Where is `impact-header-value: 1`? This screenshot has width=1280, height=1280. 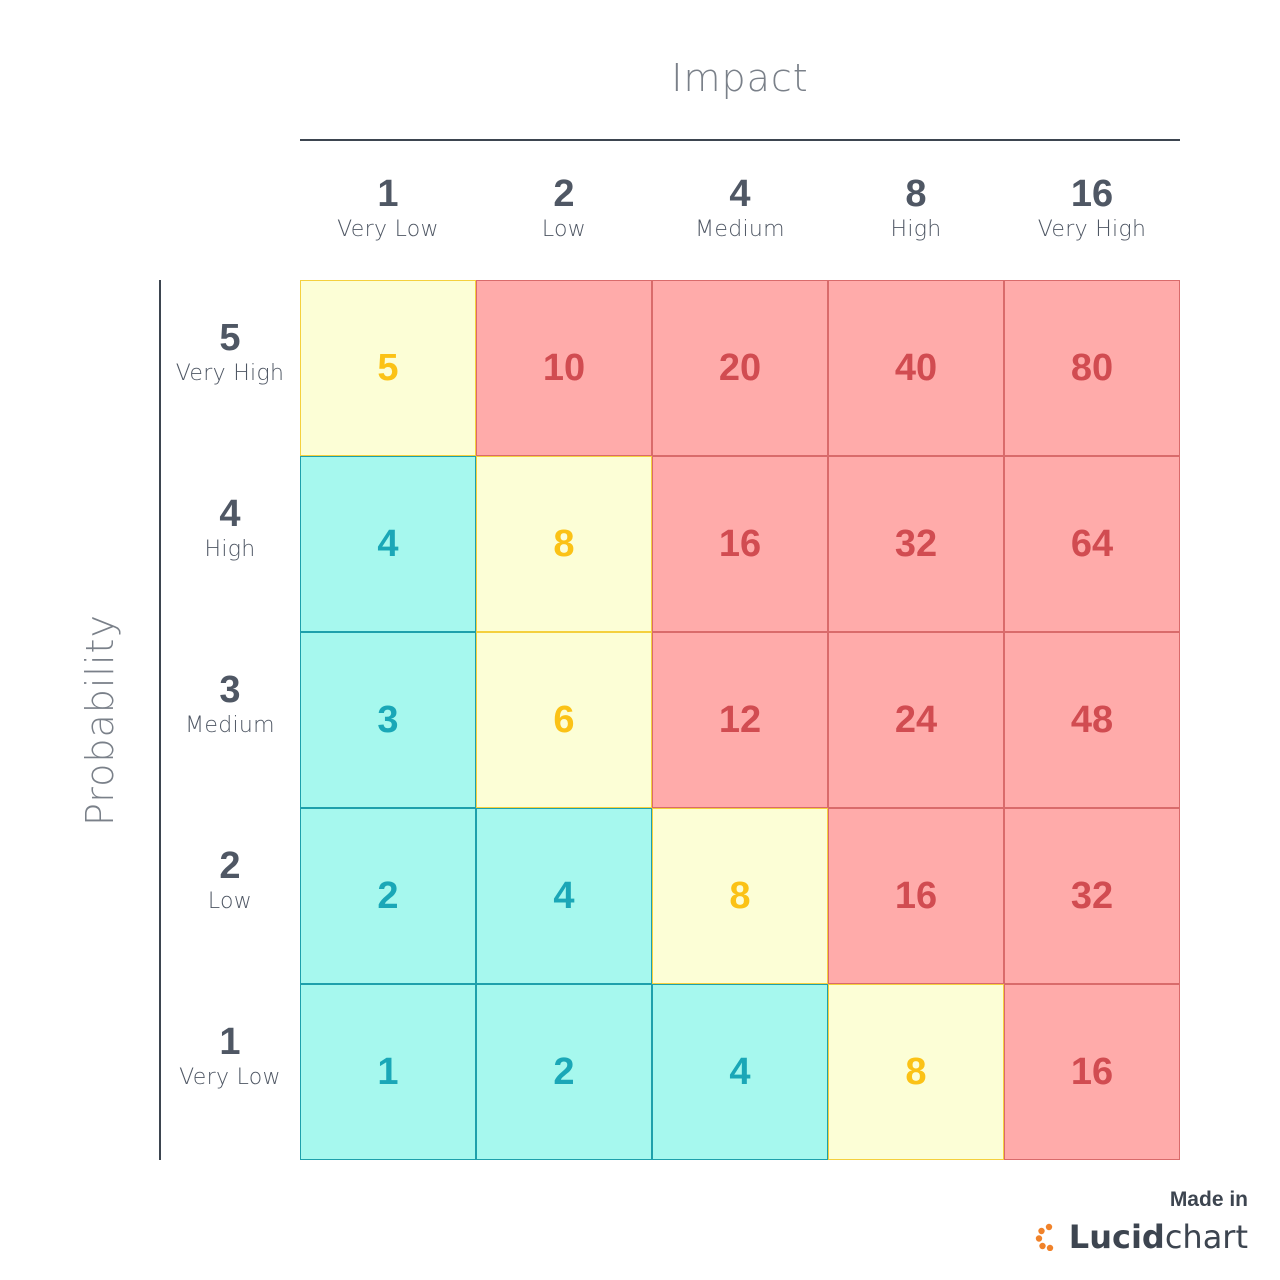 impact-header-value: 1 is located at coordinates (388, 194).